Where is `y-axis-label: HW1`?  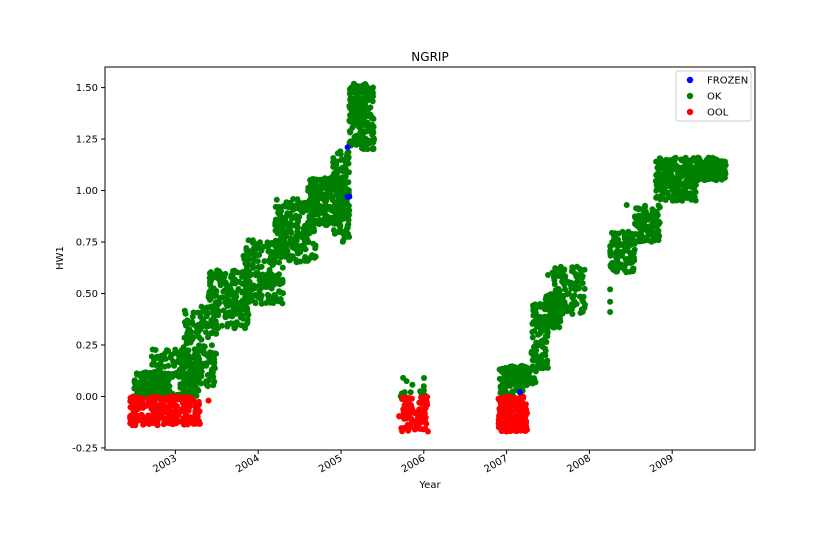
y-axis-label: HW1 is located at coordinates (60, 258).